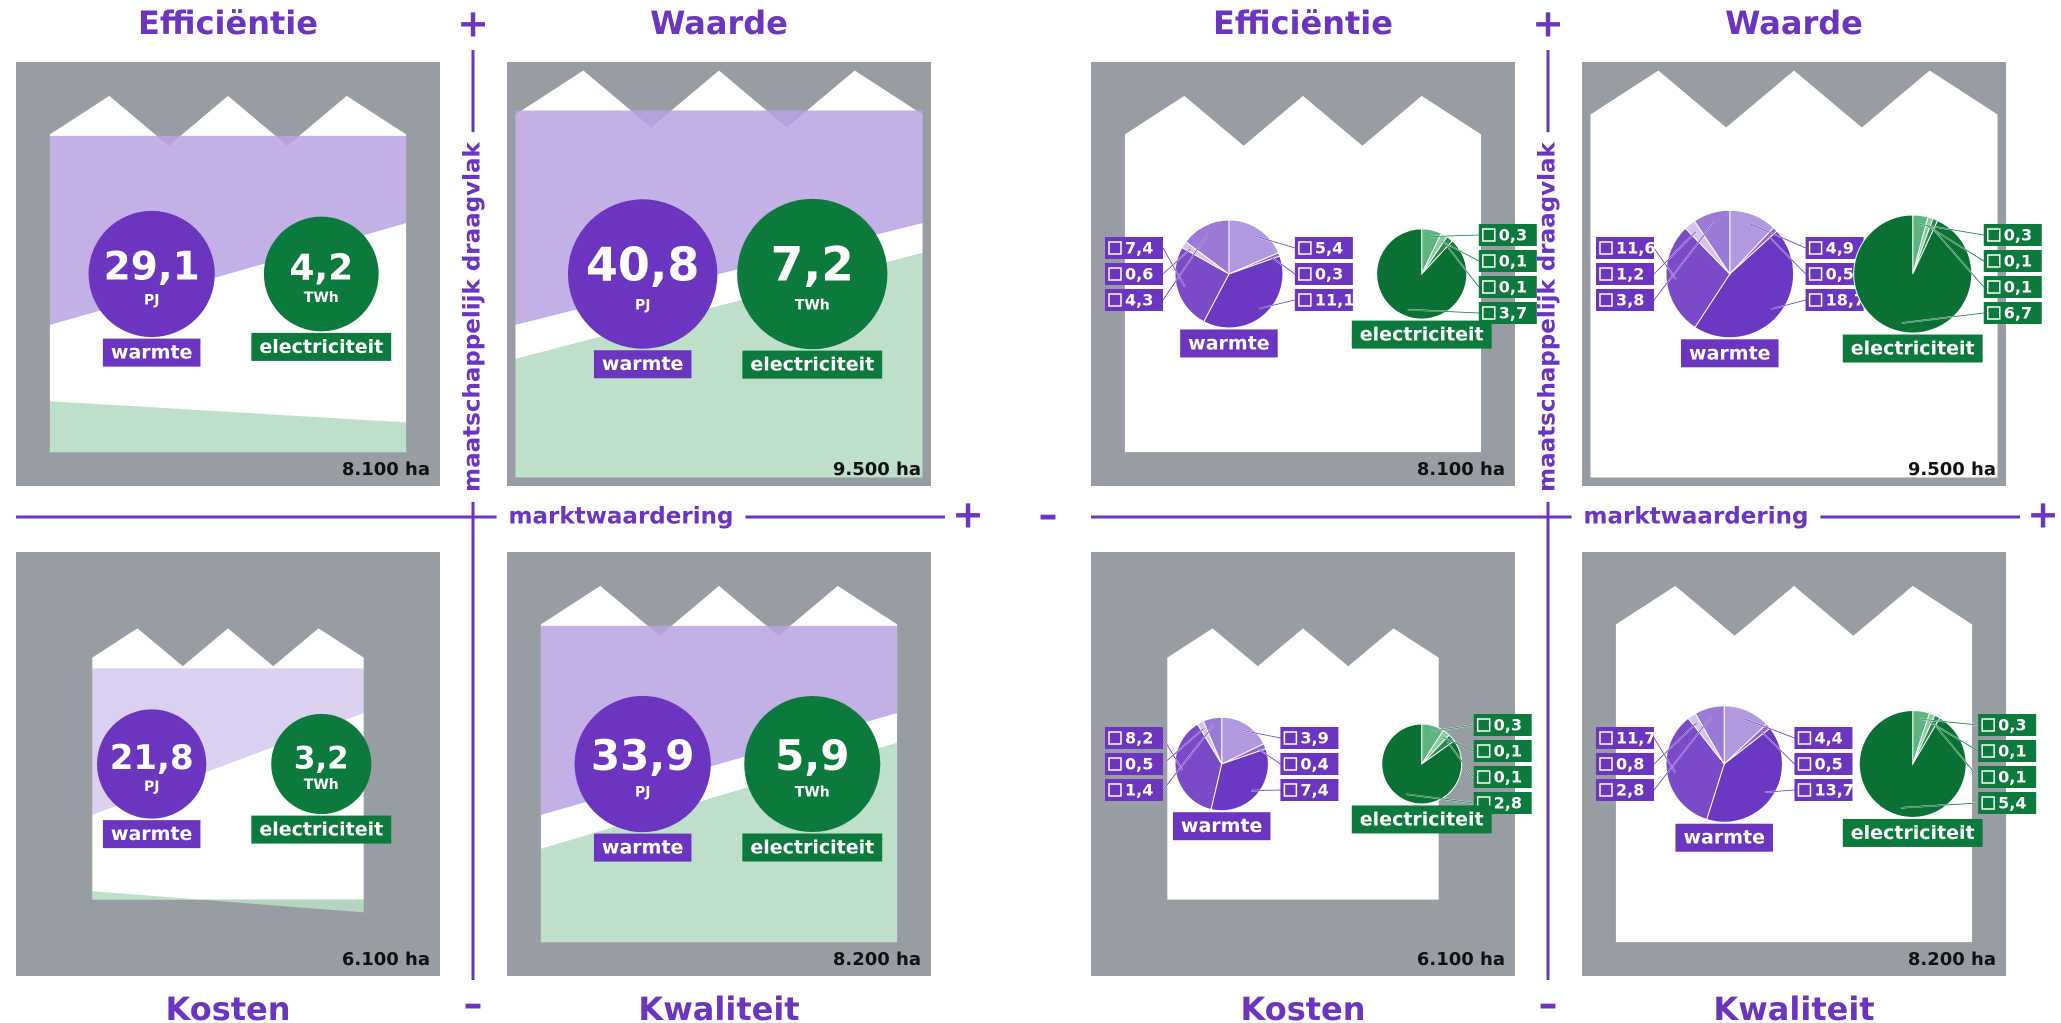 The image size is (2061, 1023). I want to click on slice-label: 7,4, so click(1139, 248).